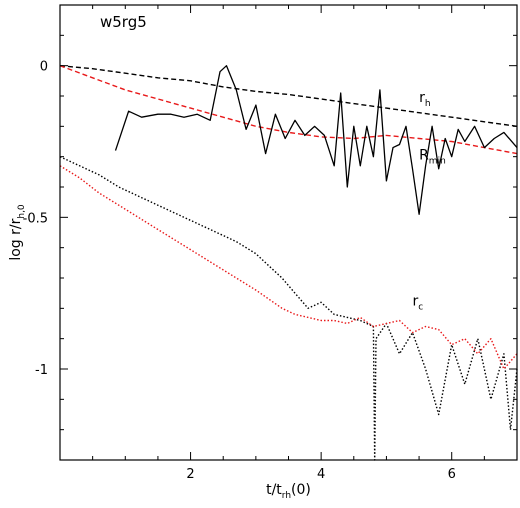  Describe the element at coordinates (288, 491) in the screenshot. I see `x-axis-label: t/trh(0)` at that location.